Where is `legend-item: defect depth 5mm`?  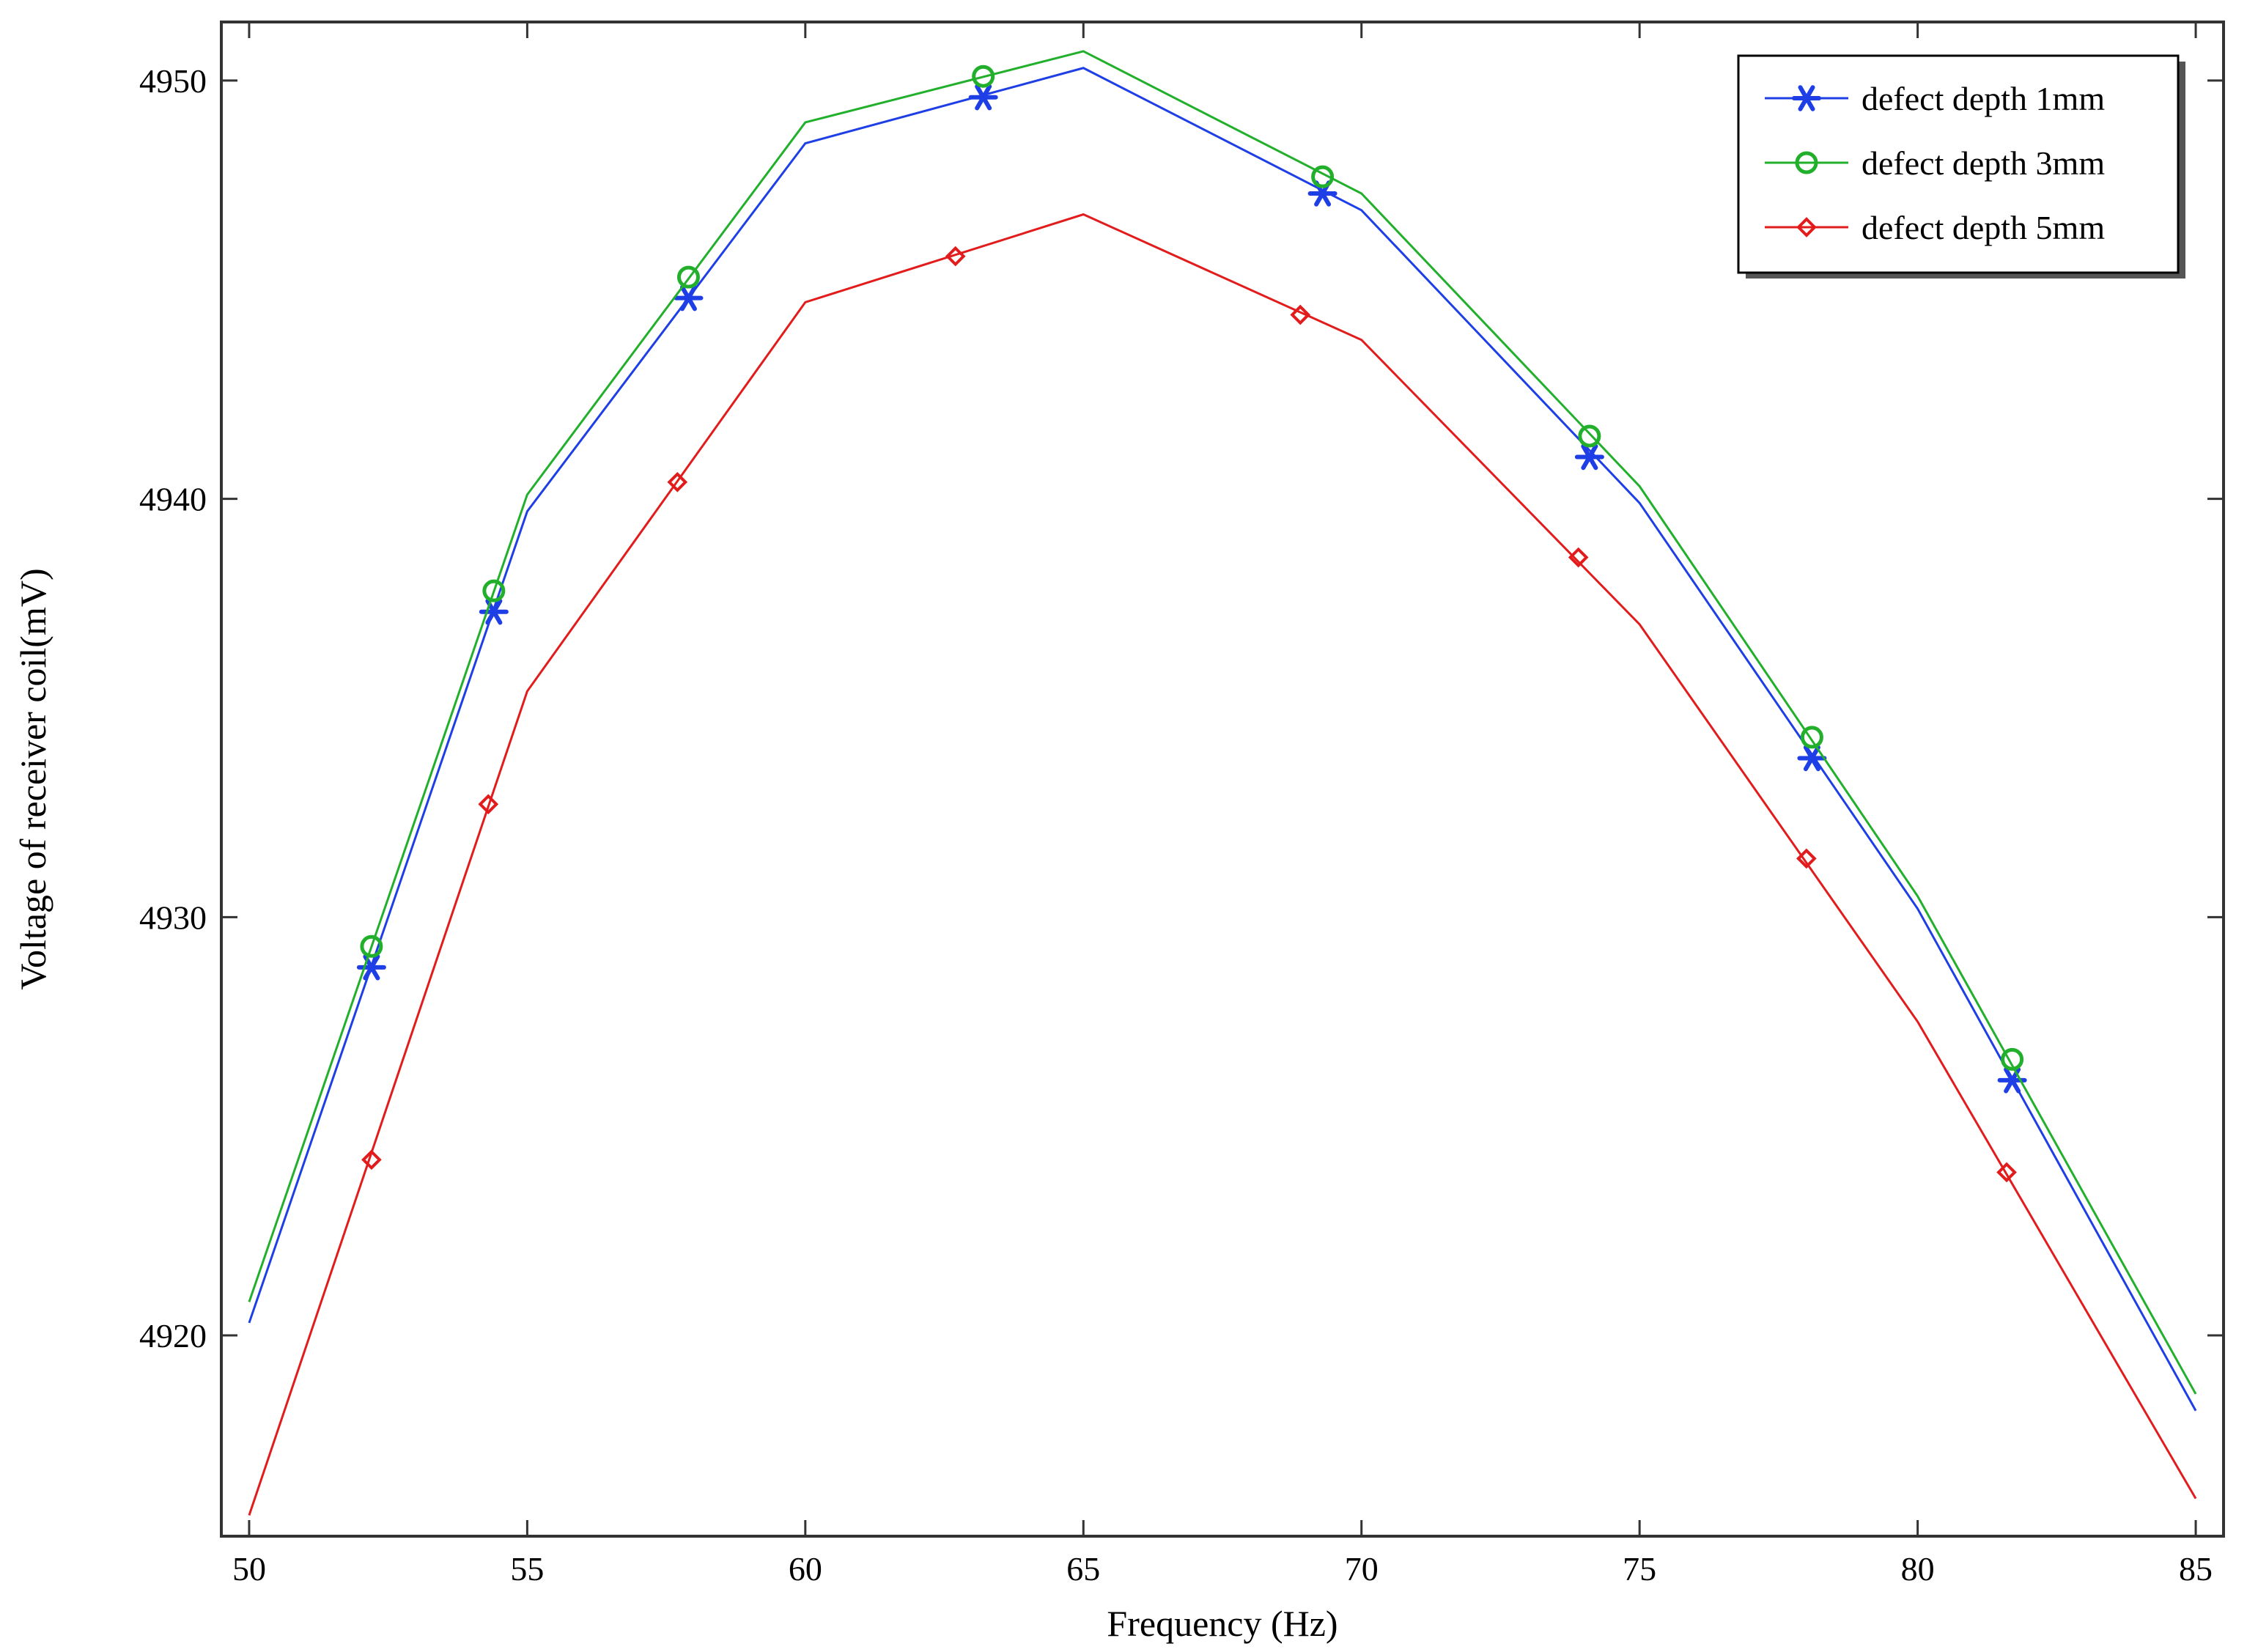
legend-item: defect depth 5mm is located at coordinates (1935, 227).